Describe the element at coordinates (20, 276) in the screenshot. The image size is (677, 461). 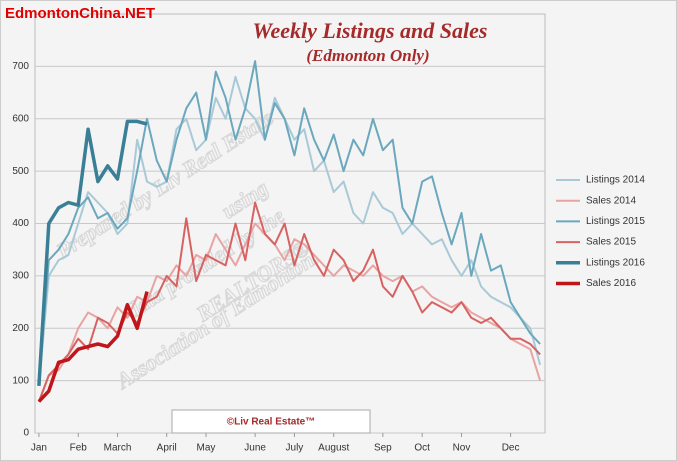
I see `y-tick-label: 300` at that location.